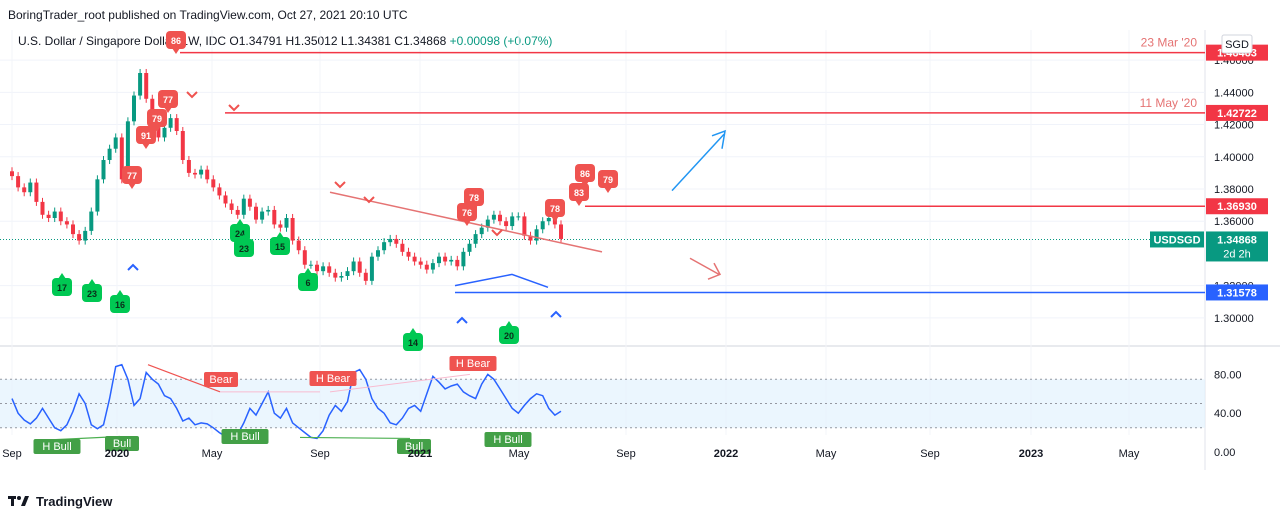 The image size is (1280, 519). I want to click on bullish-signal-marker: 6, so click(308, 279).